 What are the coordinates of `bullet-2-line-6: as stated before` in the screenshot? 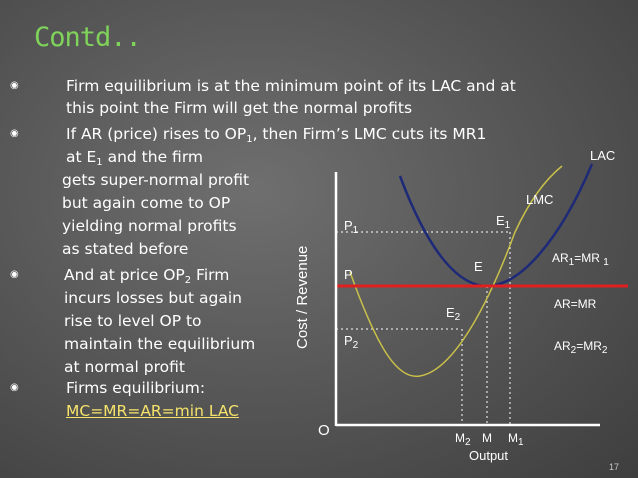 It's located at (125, 249).